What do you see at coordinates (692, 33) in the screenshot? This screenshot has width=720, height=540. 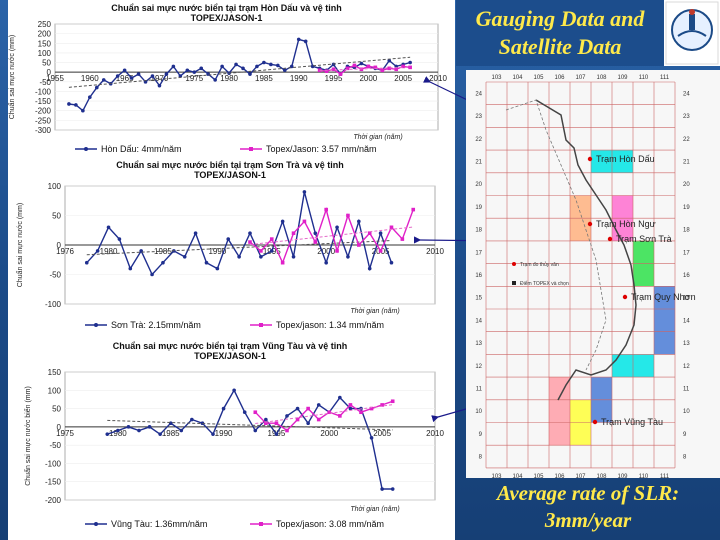 I see `institute-logo` at bounding box center [692, 33].